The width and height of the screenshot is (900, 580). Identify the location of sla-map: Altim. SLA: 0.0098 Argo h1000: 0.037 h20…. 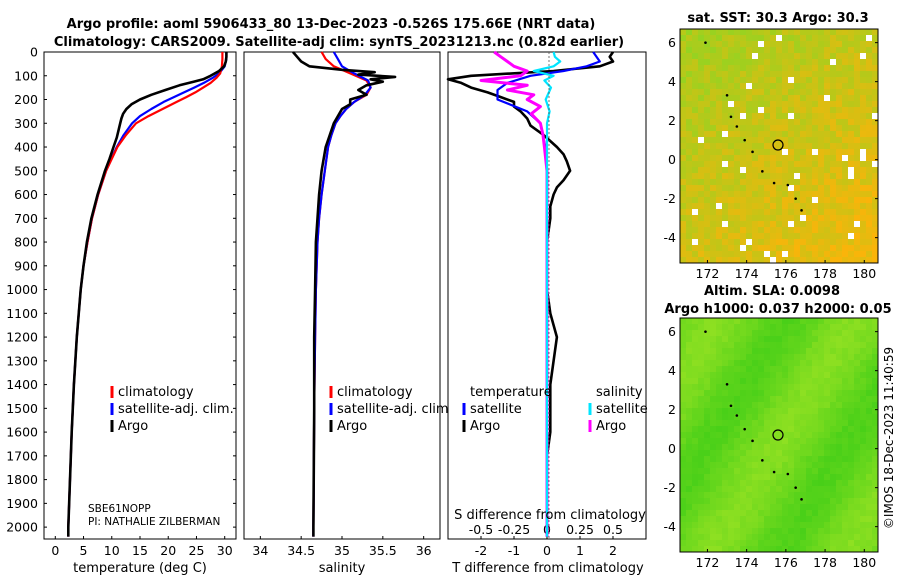
(778, 427).